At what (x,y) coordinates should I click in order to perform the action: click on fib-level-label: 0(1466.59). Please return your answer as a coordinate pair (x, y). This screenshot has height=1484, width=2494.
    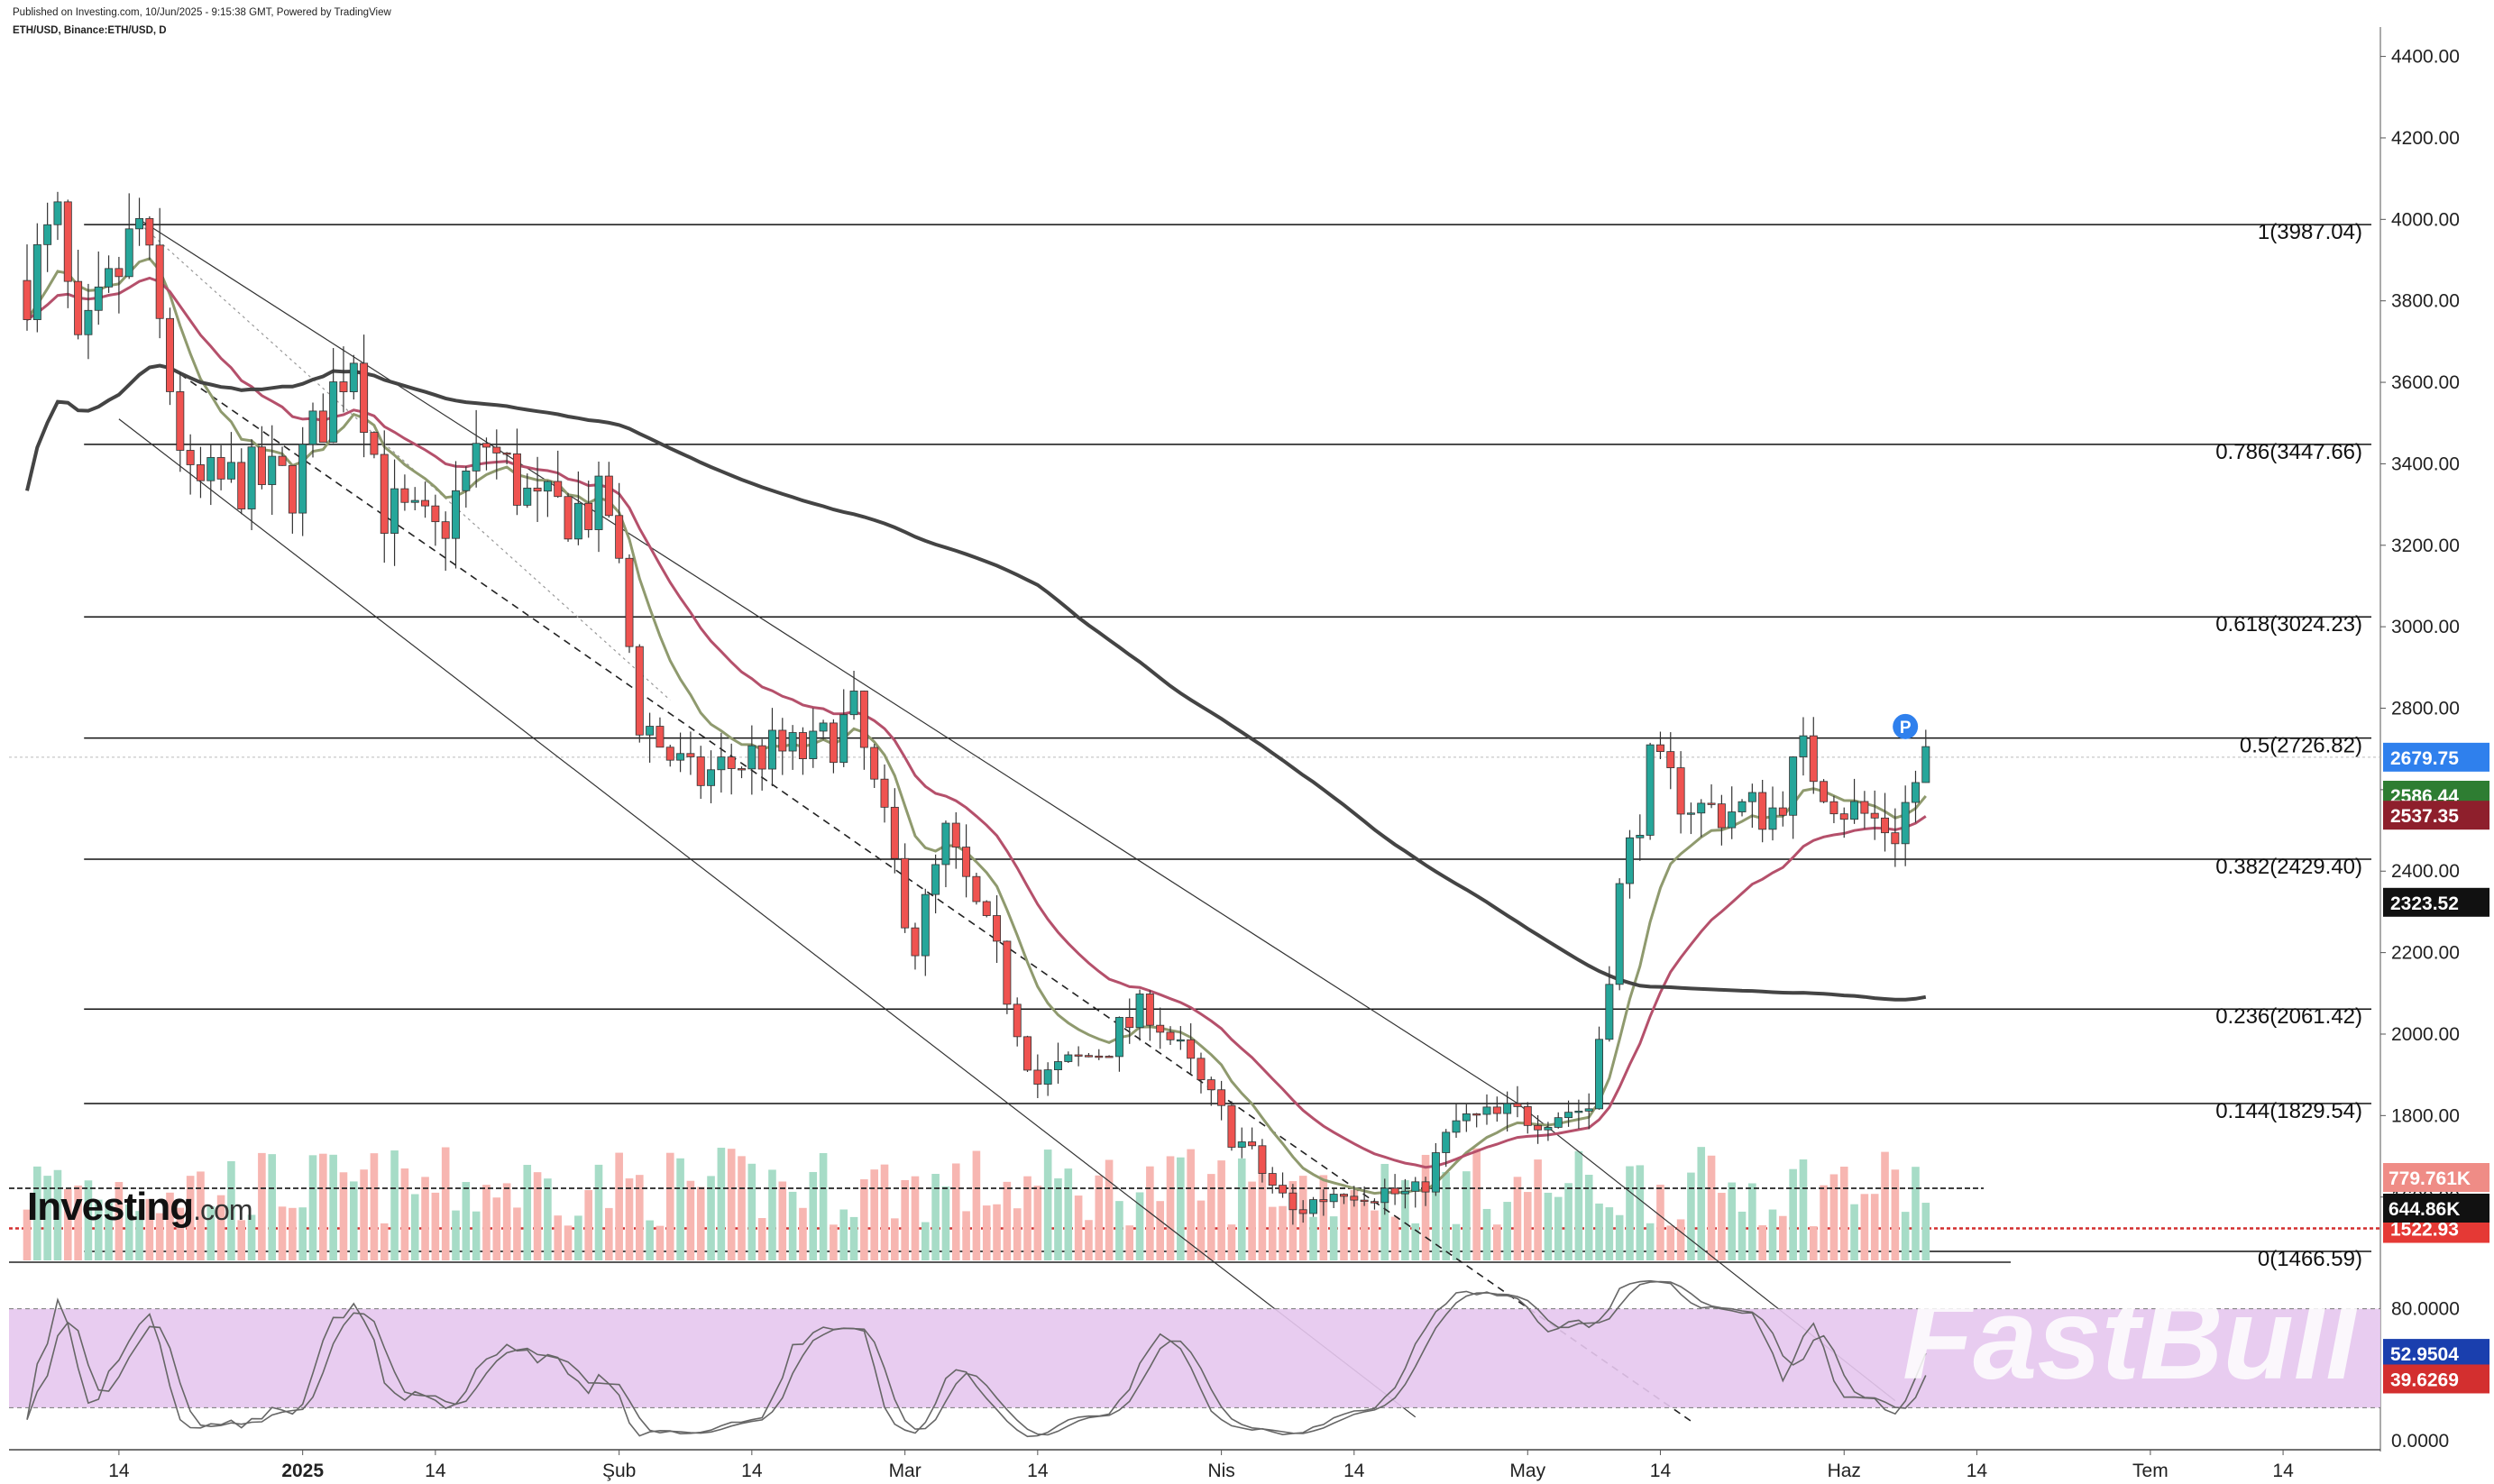
    Looking at the image, I should click on (2310, 1259).